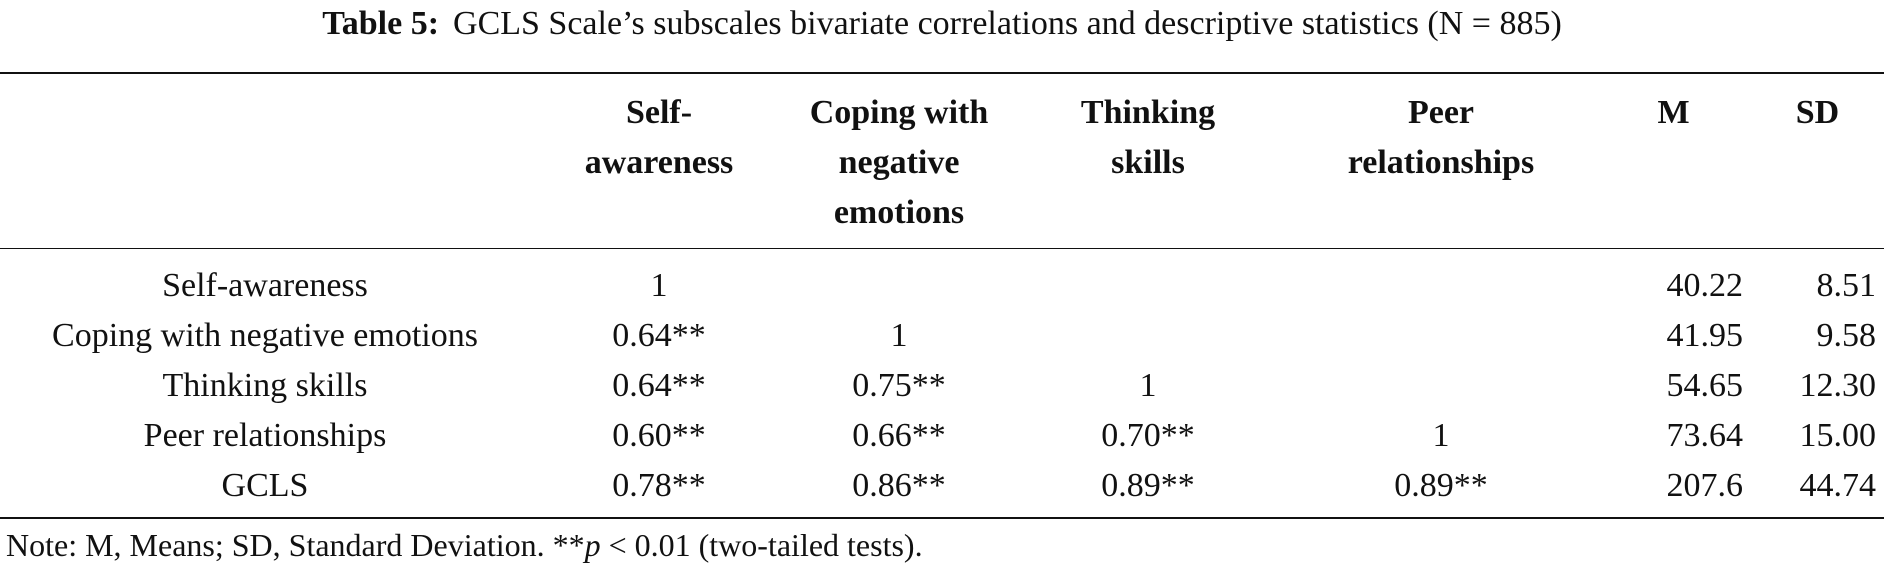 This screenshot has height=582, width=1884. Describe the element at coordinates (1148, 160) in the screenshot. I see `header-thinking-skills: Thinking skills` at that location.